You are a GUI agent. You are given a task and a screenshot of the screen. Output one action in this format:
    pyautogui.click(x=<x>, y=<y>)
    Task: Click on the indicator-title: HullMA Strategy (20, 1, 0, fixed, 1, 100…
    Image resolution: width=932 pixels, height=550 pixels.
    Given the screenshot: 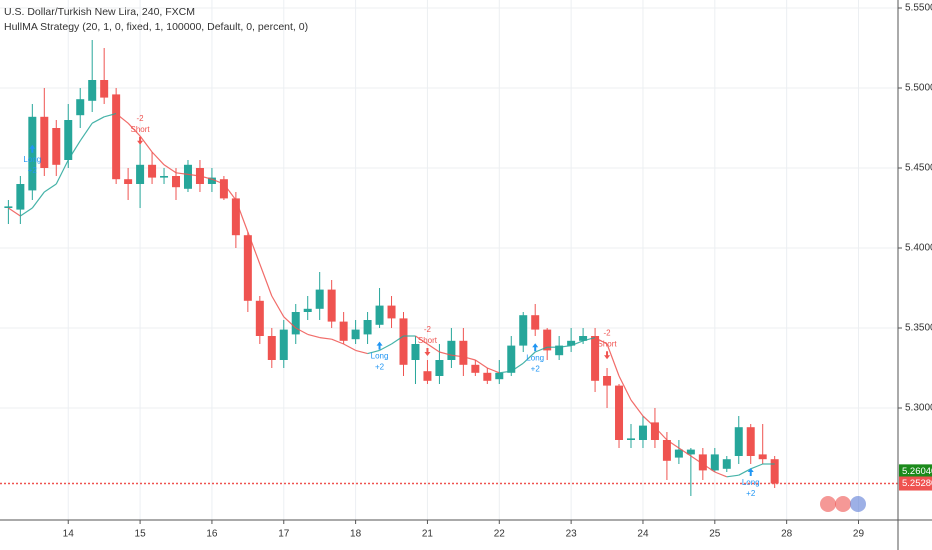 What is the action you would take?
    pyautogui.click(x=156, y=27)
    